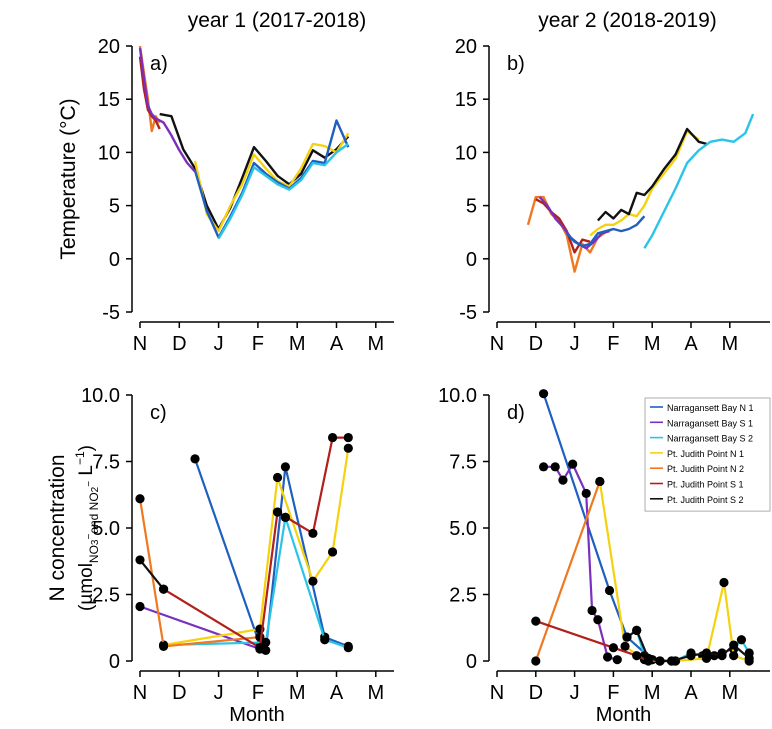 The height and width of the screenshot is (729, 772). What do you see at coordinates (89, 537) in the screenshot?
I see `y-axis-units-part: −` at bounding box center [89, 537].